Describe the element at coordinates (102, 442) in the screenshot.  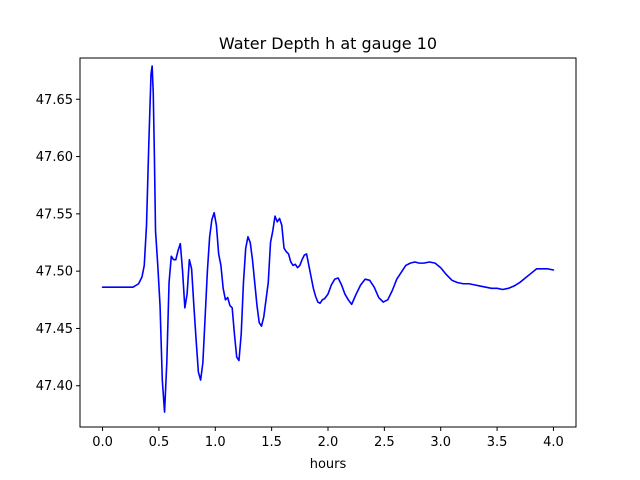
I see `x-tick-label: 0.0` at that location.